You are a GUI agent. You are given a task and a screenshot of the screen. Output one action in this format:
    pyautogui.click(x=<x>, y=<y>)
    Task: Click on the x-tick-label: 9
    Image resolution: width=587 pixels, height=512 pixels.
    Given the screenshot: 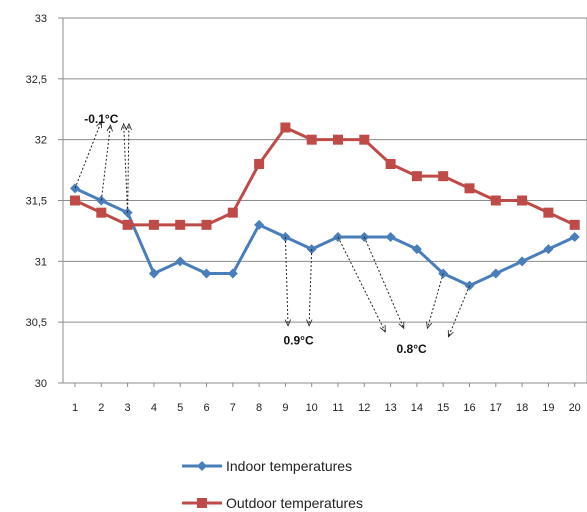 What is the action you would take?
    pyautogui.click(x=285, y=408)
    